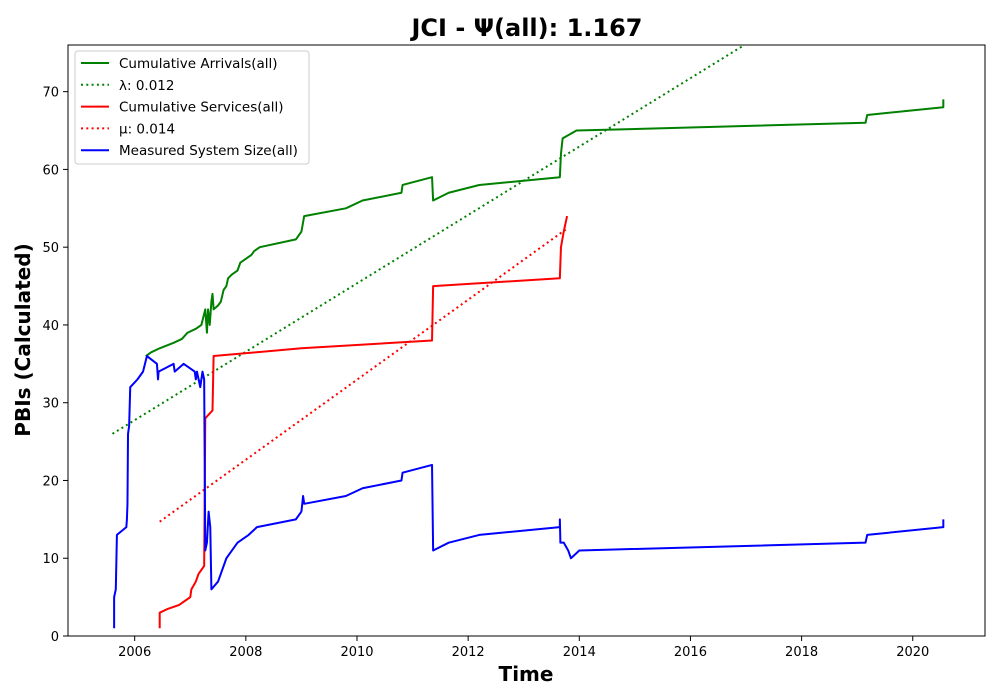 Image resolution: width=1000 pixels, height=700 pixels. I want to click on y-tick-label: 60, so click(50, 170).